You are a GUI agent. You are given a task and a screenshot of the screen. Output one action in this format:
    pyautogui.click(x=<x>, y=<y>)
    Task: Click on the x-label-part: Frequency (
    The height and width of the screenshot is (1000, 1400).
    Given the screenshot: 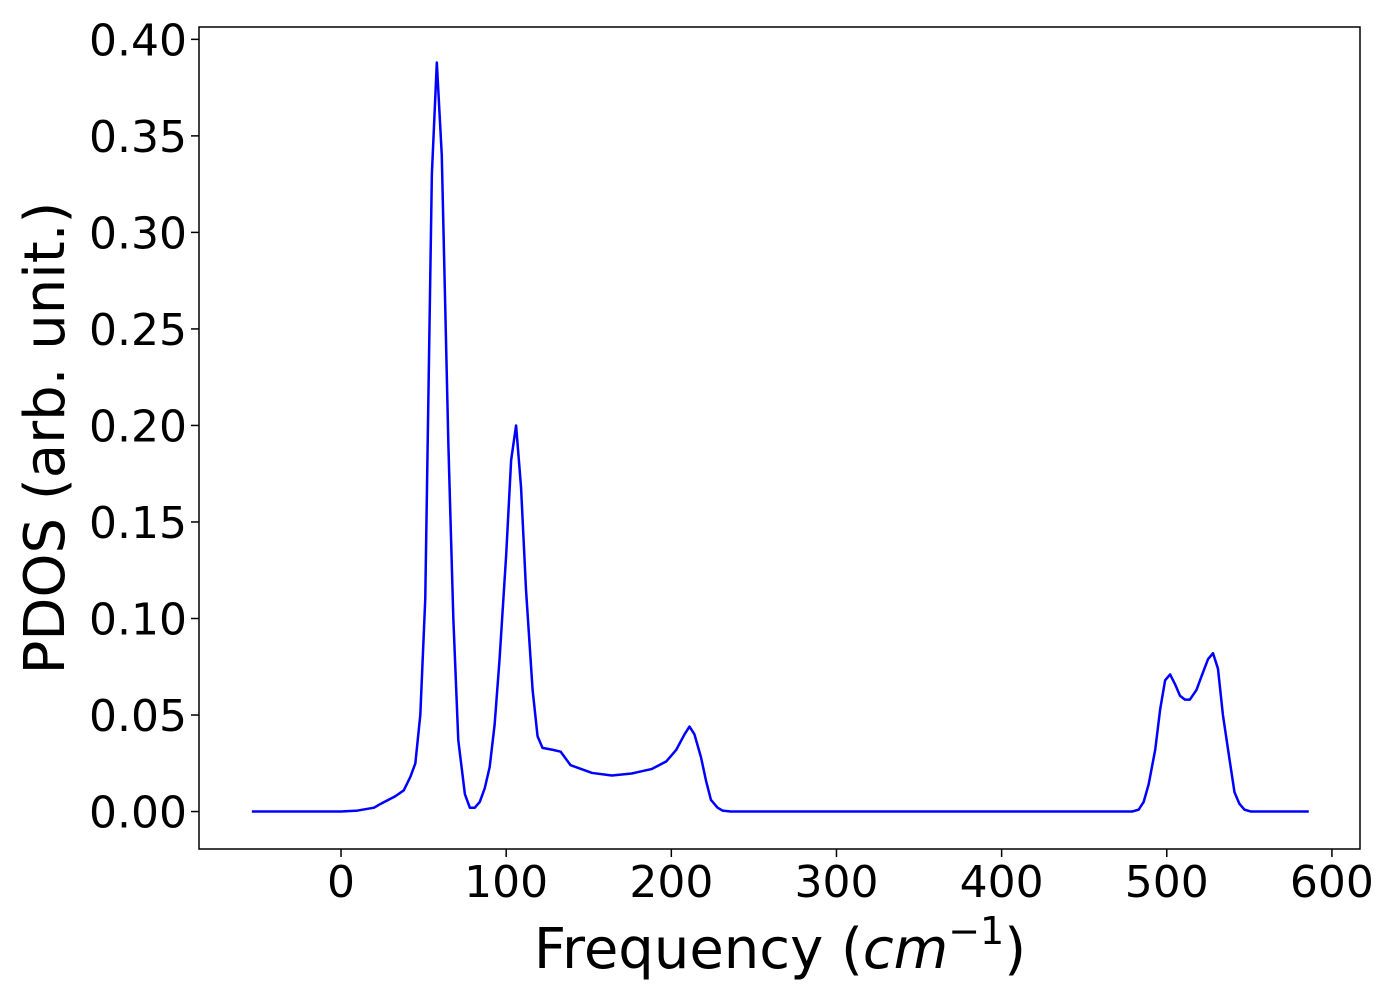 What is the action you would take?
    pyautogui.click(x=698, y=949)
    